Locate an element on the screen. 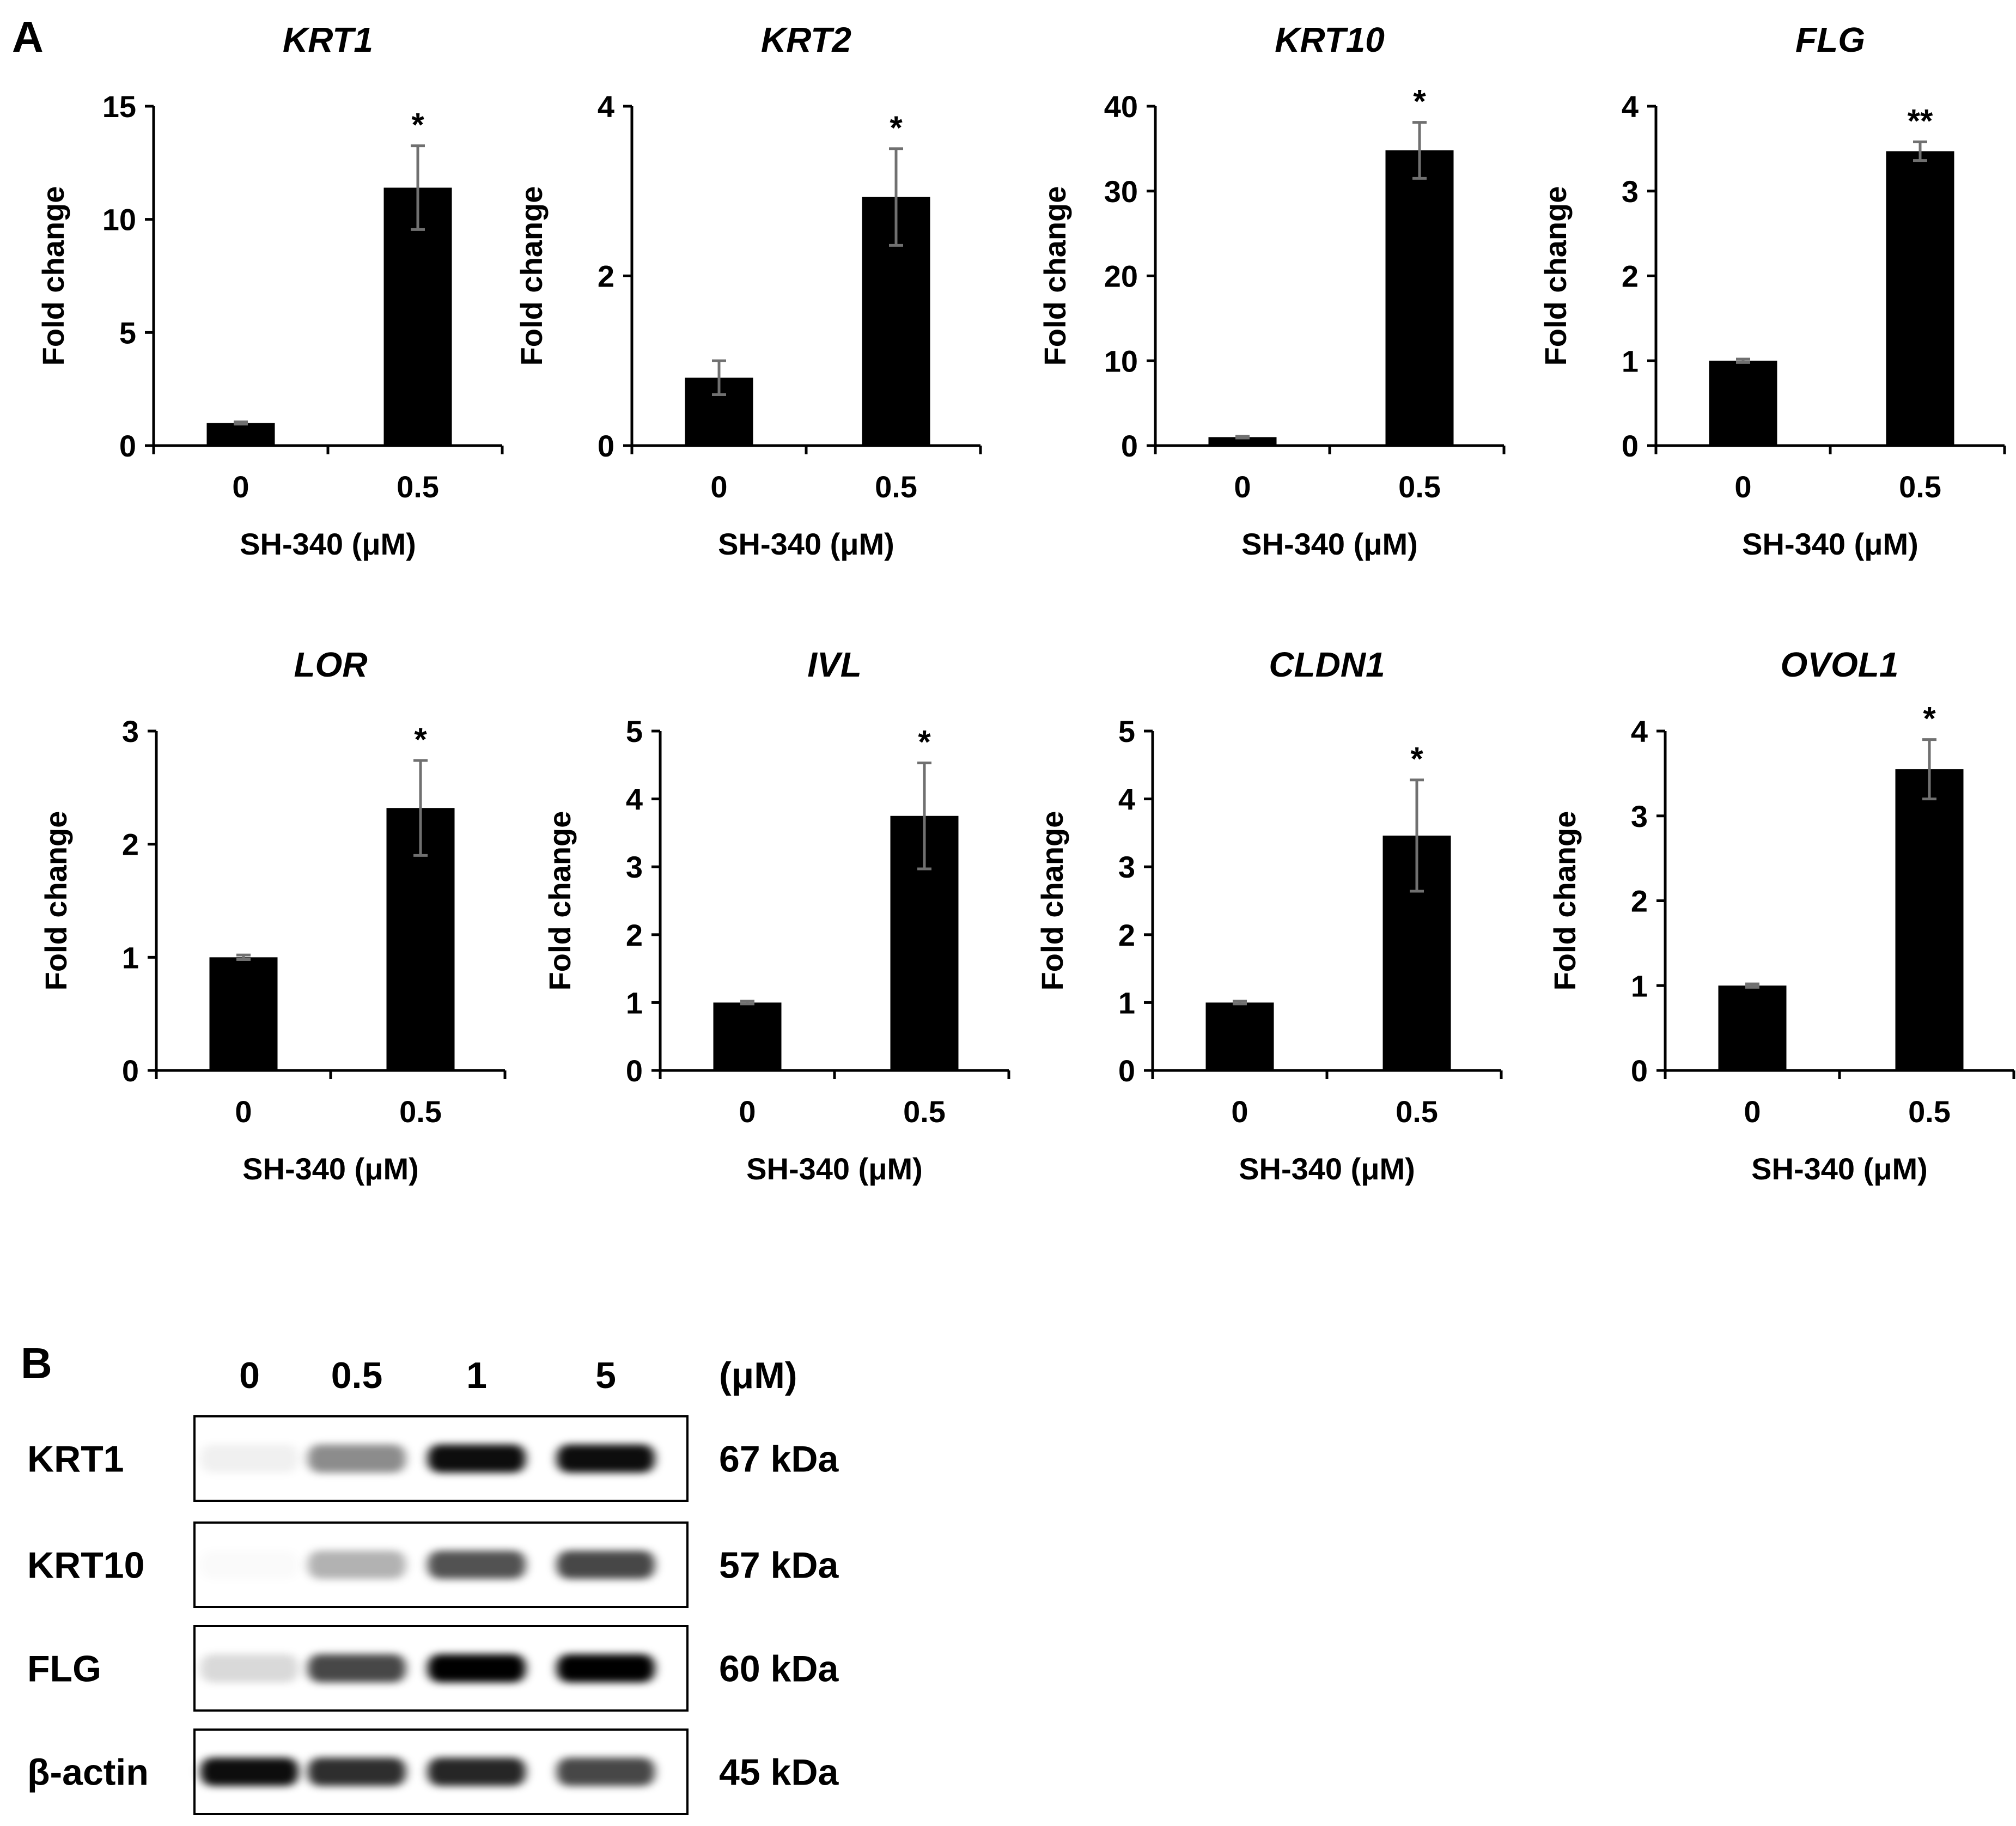 This screenshot has height=1826, width=2016. y-tick-label: 30 is located at coordinates (1121, 191).